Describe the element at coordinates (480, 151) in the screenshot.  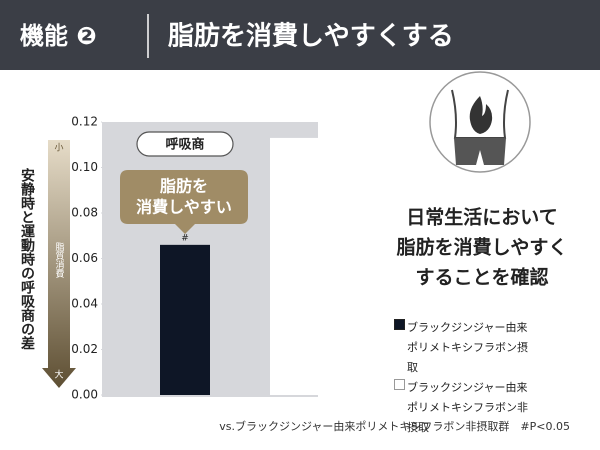
I see `icon-shorts` at that location.